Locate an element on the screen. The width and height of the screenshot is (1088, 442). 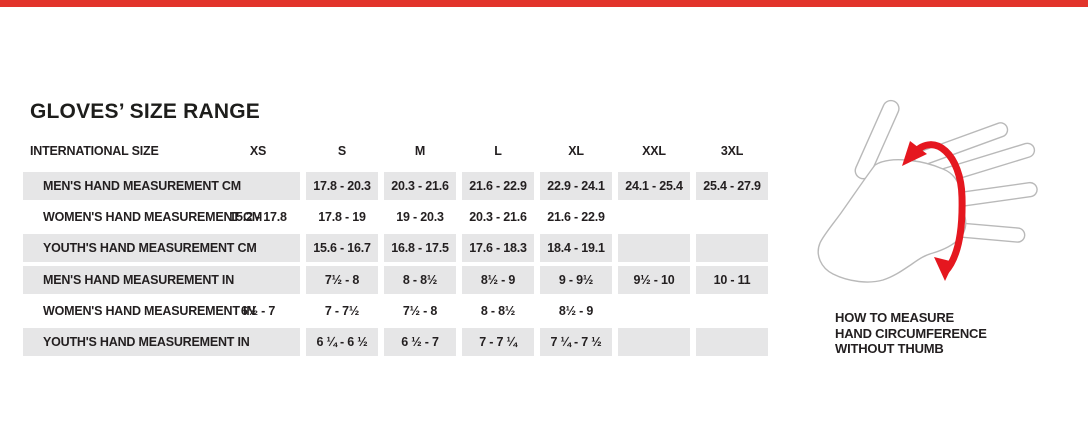
thumb is located at coordinates (877, 139).